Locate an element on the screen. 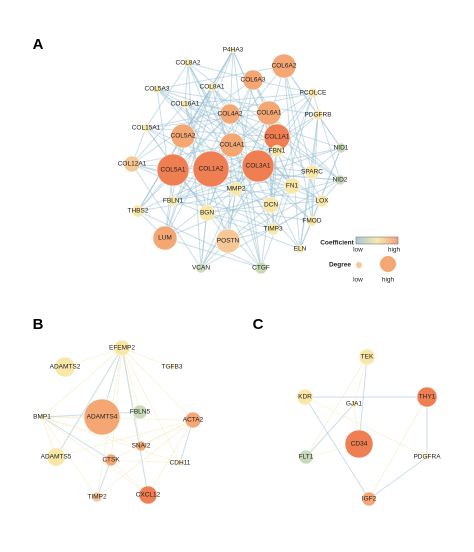 The height and width of the screenshot is (552, 474). node-label: COL8A1 is located at coordinates (212, 87).